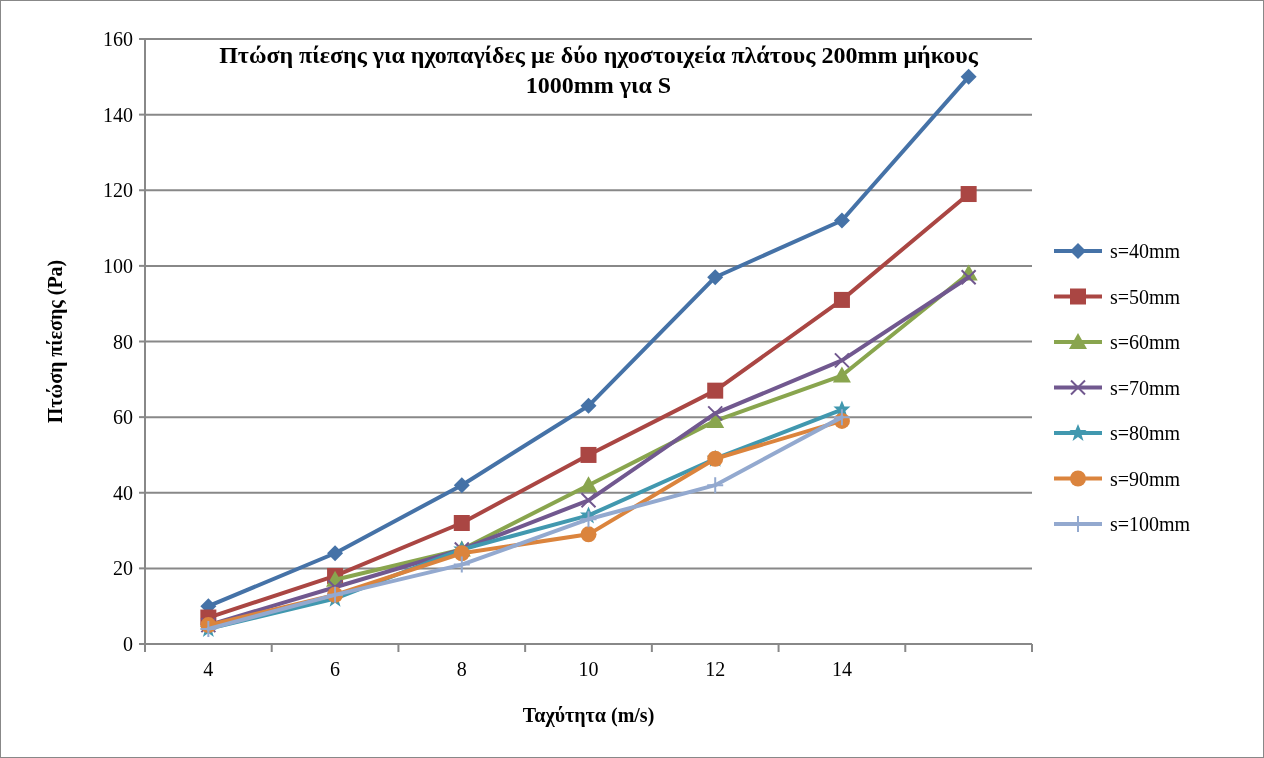 The height and width of the screenshot is (758, 1264). I want to click on legend-label: s=60mm, so click(1145, 342).